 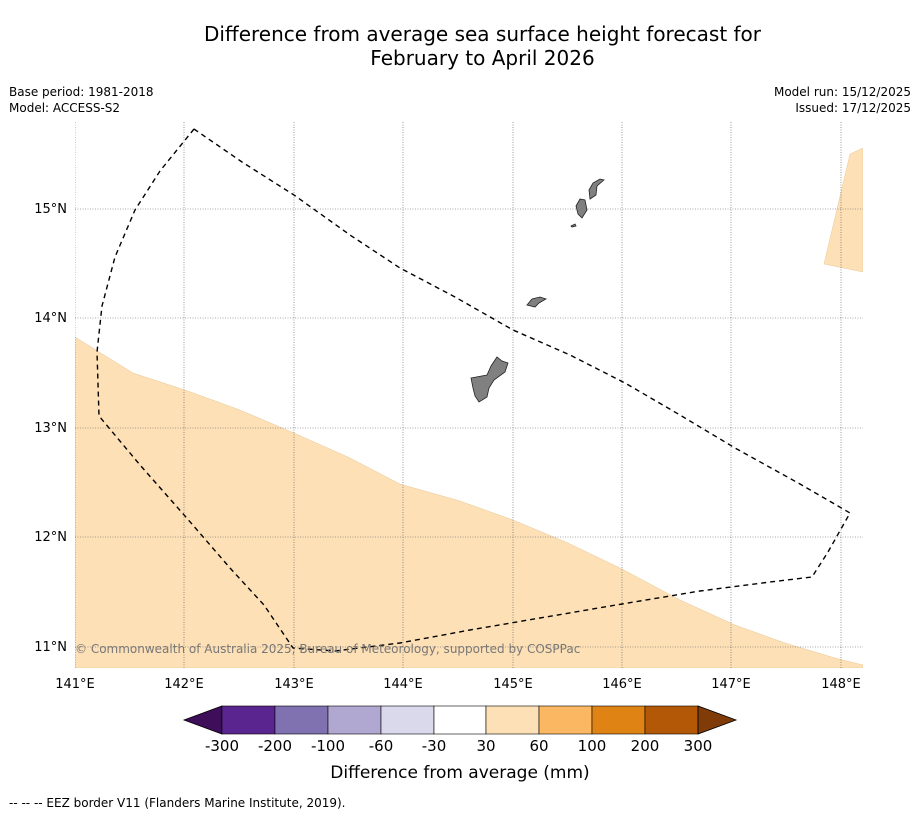 I want to click on meta-left: Base period: 1981-2018 Model: ACCESS-S2, so click(x=81, y=100).